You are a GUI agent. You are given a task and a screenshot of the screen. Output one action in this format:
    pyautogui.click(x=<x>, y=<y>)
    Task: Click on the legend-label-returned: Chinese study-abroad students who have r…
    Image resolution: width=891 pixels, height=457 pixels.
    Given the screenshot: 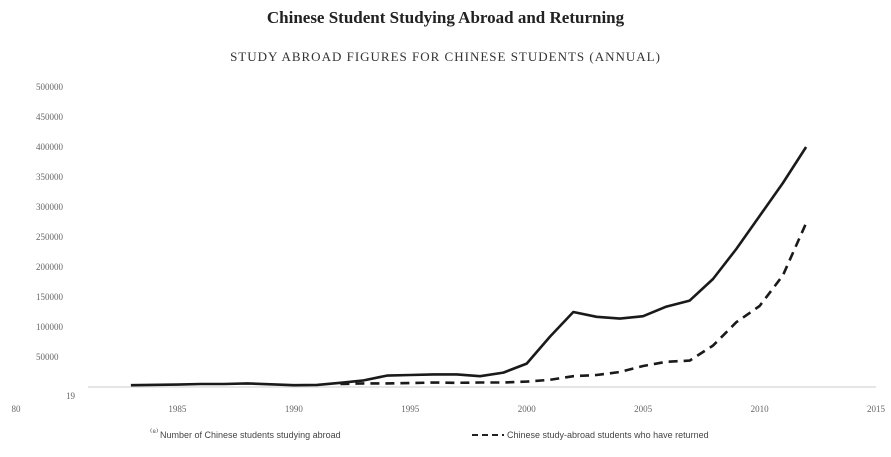 What is the action you would take?
    pyautogui.click(x=608, y=435)
    